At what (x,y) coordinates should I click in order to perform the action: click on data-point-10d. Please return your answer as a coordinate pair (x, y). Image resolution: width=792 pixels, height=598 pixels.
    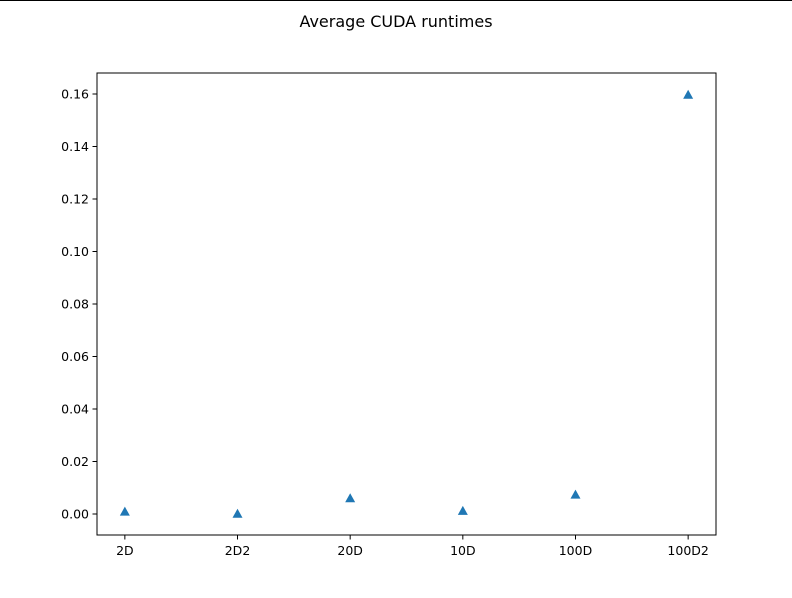
    Looking at the image, I should click on (462, 510).